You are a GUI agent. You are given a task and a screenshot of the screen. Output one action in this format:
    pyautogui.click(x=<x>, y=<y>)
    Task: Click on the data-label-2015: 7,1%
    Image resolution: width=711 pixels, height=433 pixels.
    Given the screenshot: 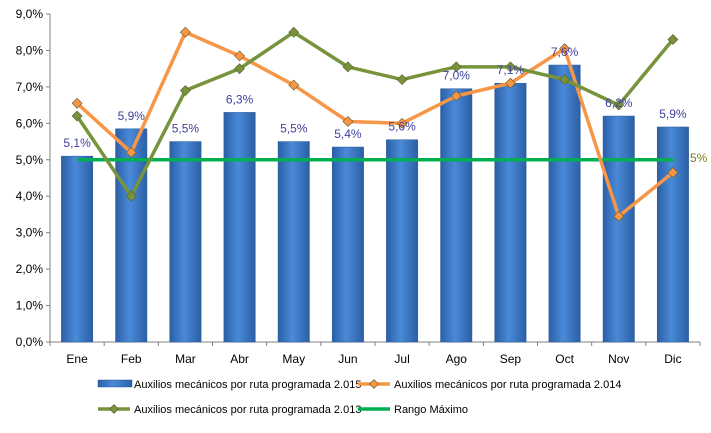 What is the action you would take?
    pyautogui.click(x=511, y=70)
    